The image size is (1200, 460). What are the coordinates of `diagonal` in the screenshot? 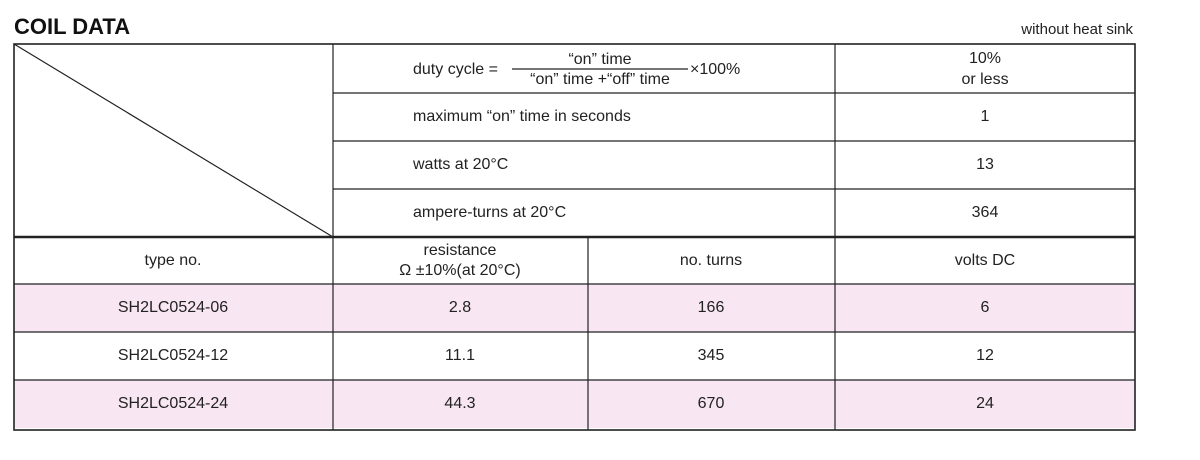 It's located at (173, 140).